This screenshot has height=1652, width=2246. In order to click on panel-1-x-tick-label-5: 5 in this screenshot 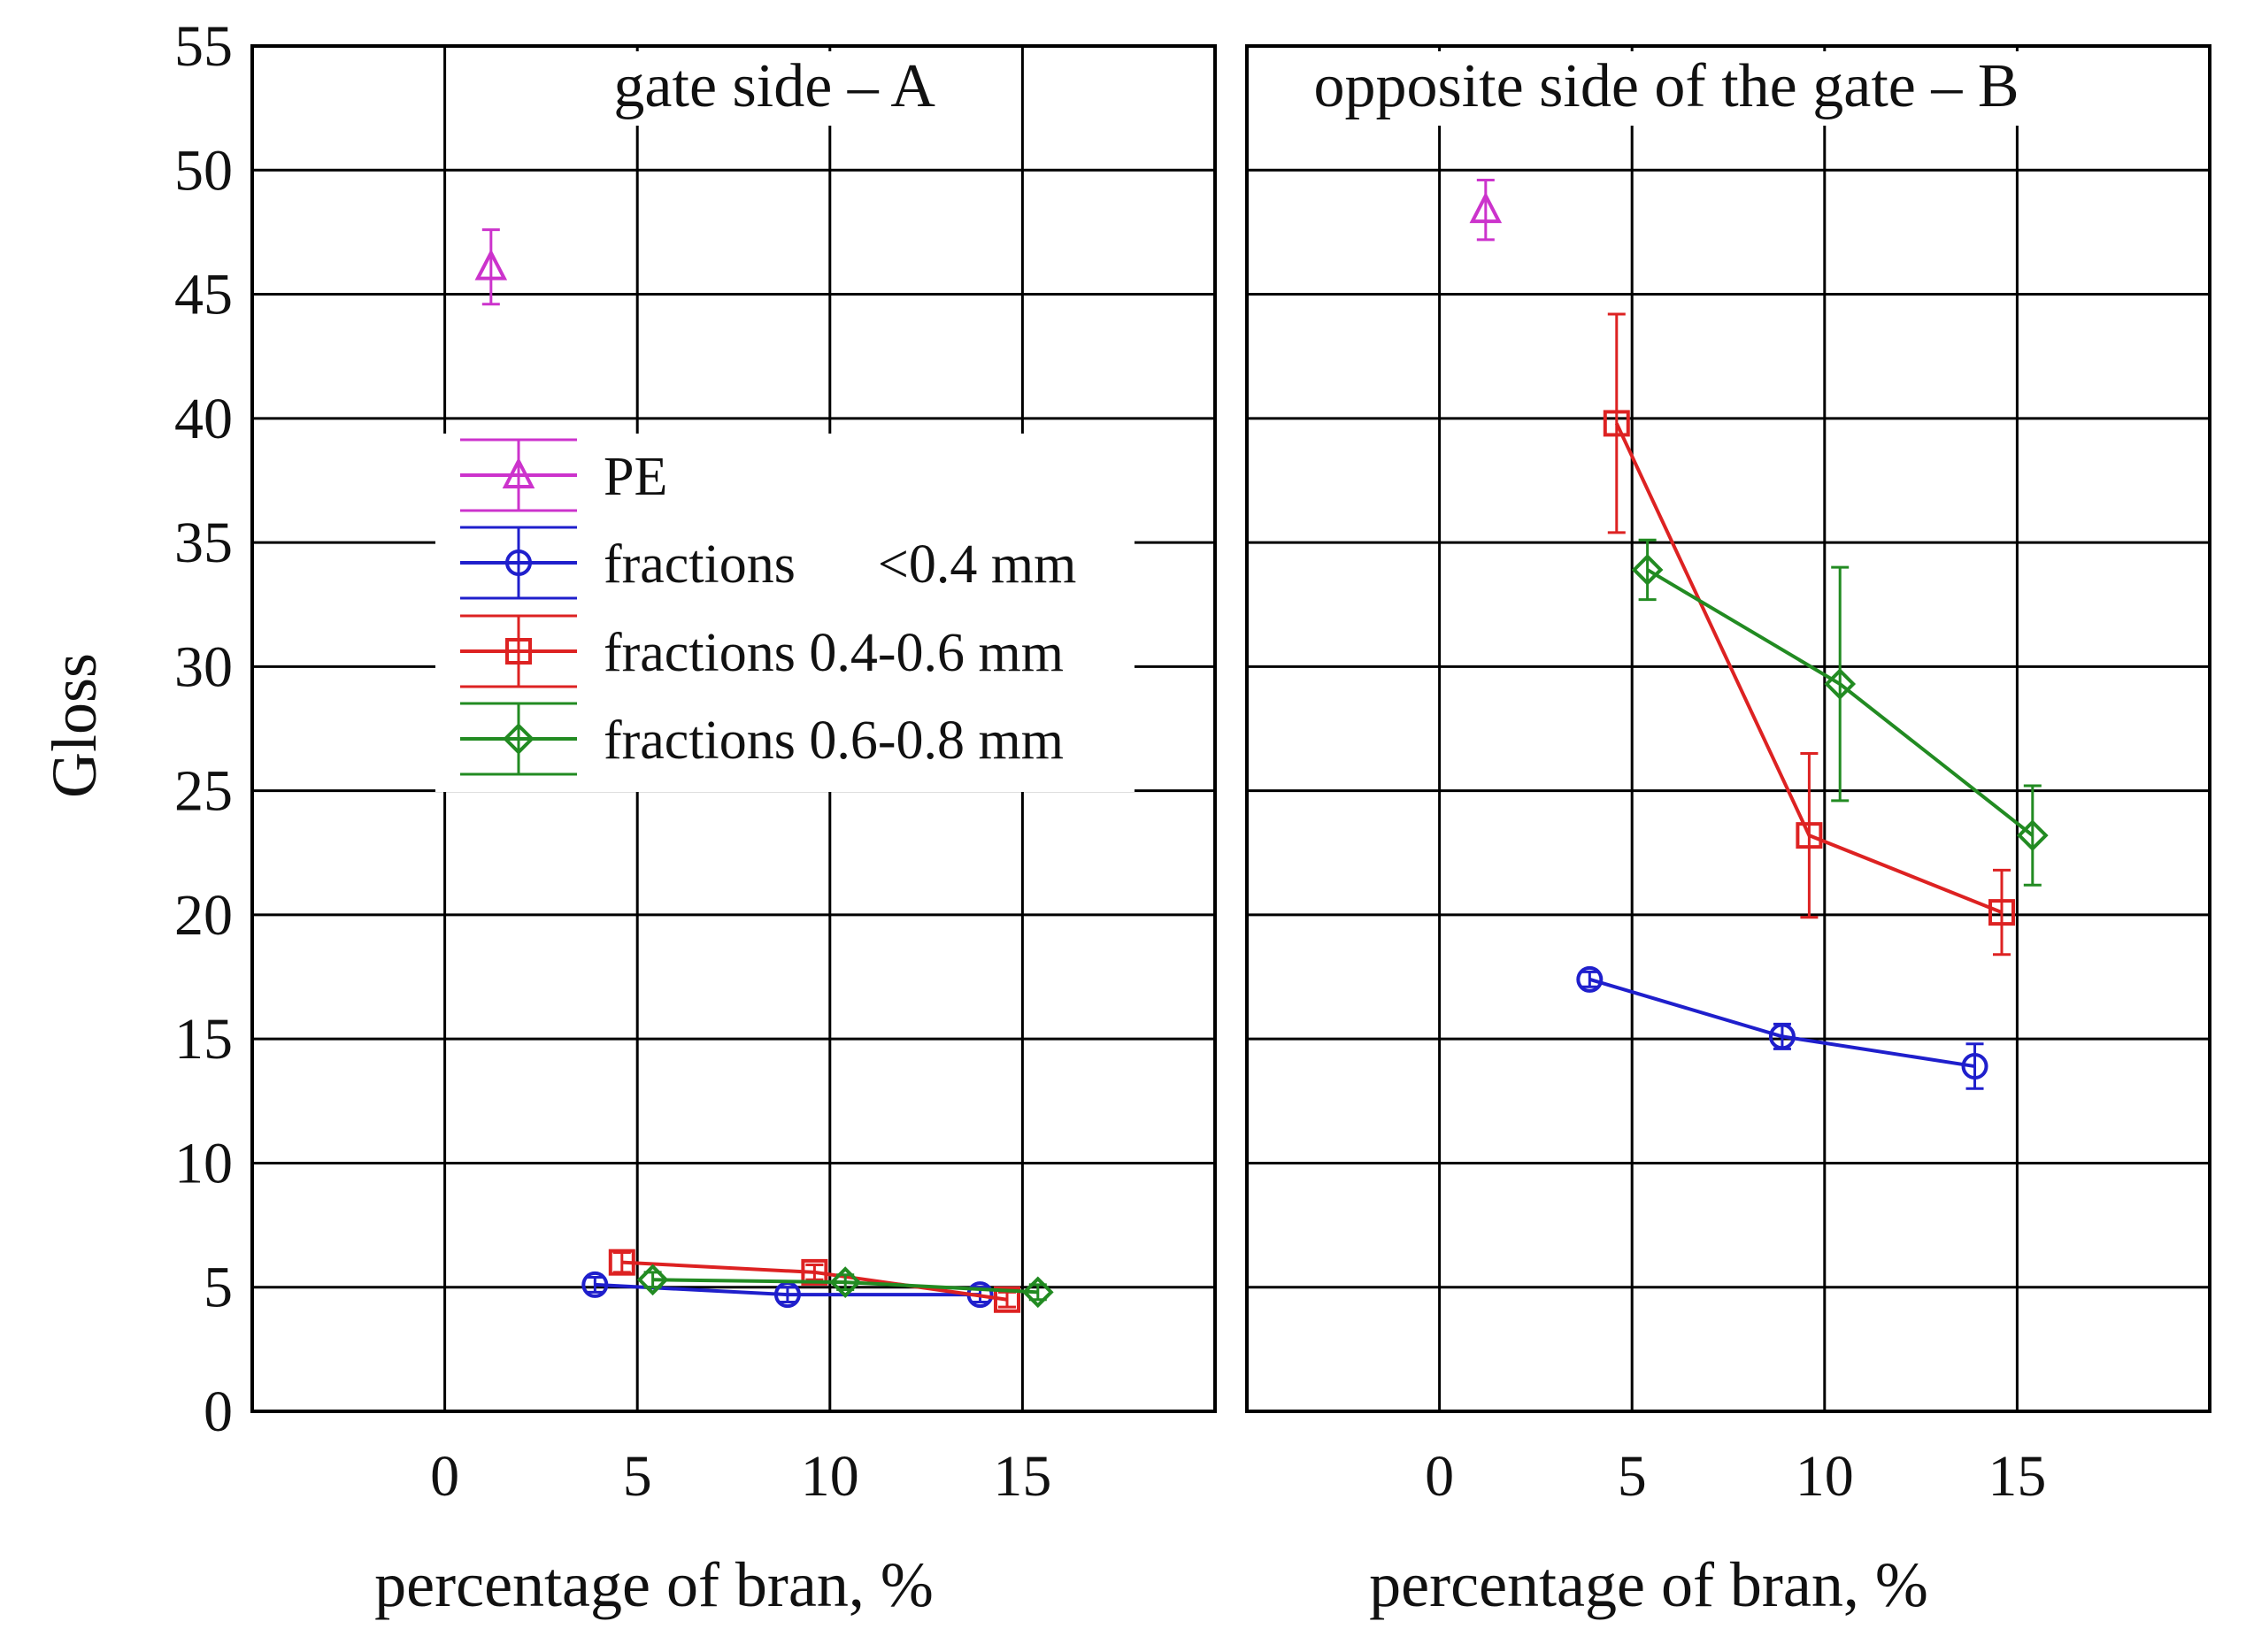, I will do `click(1632, 1476)`.